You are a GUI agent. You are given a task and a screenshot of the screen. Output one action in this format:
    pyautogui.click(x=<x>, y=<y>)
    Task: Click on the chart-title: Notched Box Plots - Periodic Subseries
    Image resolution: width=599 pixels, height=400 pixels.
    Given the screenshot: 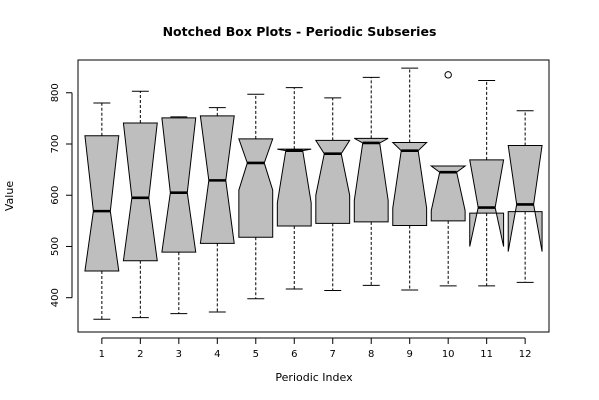 What is the action you would take?
    pyautogui.click(x=300, y=31)
    